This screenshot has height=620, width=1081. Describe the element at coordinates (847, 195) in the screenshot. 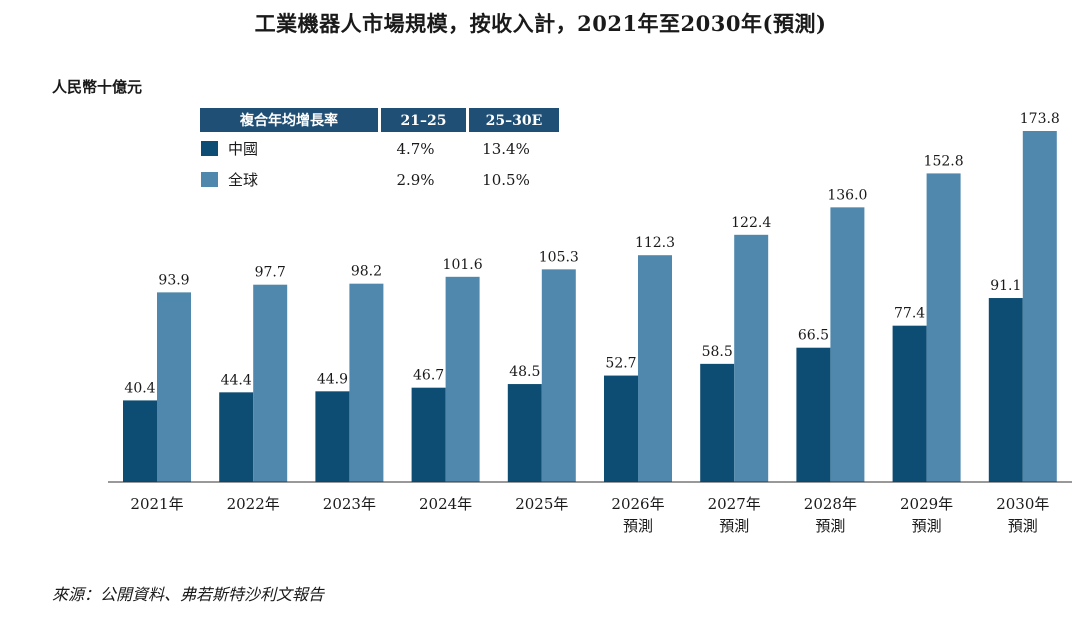

I see `bar-value-label: 136.0` at that location.